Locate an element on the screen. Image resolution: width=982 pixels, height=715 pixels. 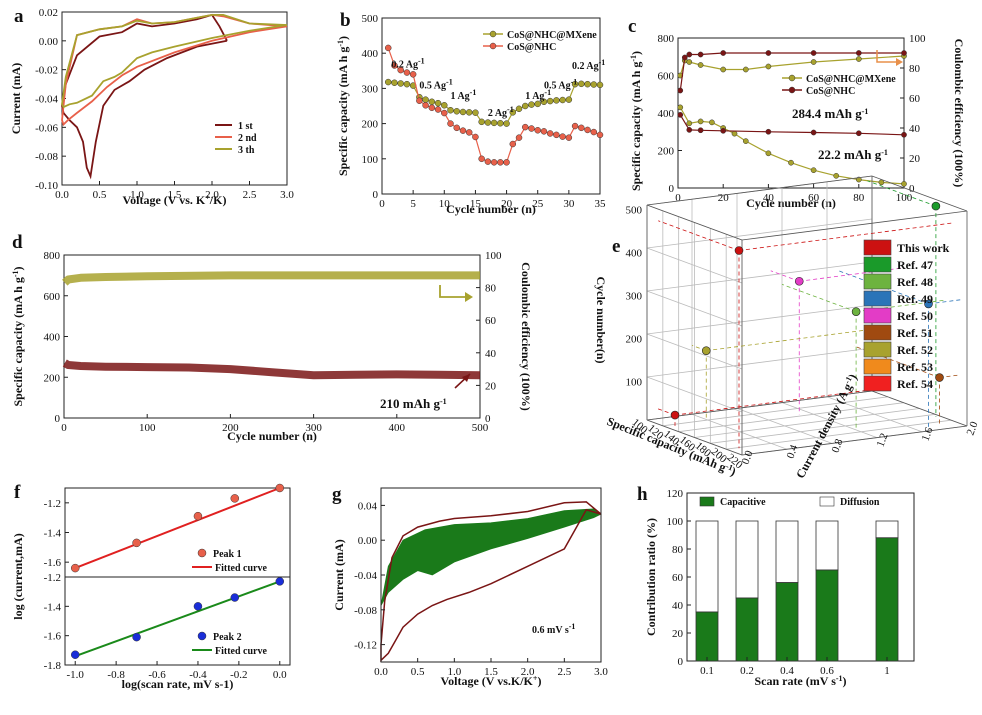
legend-label: Diffusion is located at coordinates (860, 502).